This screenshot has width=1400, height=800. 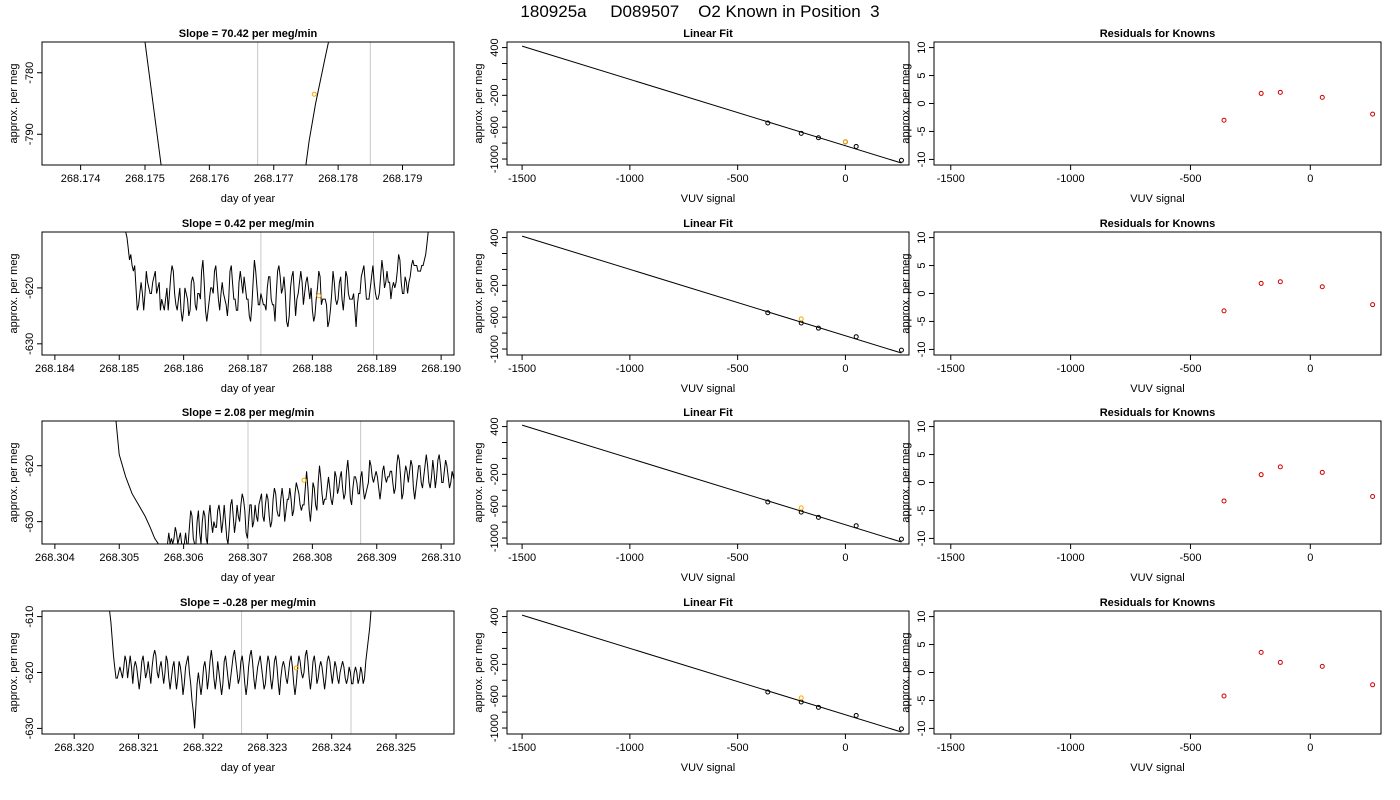 What do you see at coordinates (1310, 179) in the screenshot?
I see `x-tick-label: 0` at bounding box center [1310, 179].